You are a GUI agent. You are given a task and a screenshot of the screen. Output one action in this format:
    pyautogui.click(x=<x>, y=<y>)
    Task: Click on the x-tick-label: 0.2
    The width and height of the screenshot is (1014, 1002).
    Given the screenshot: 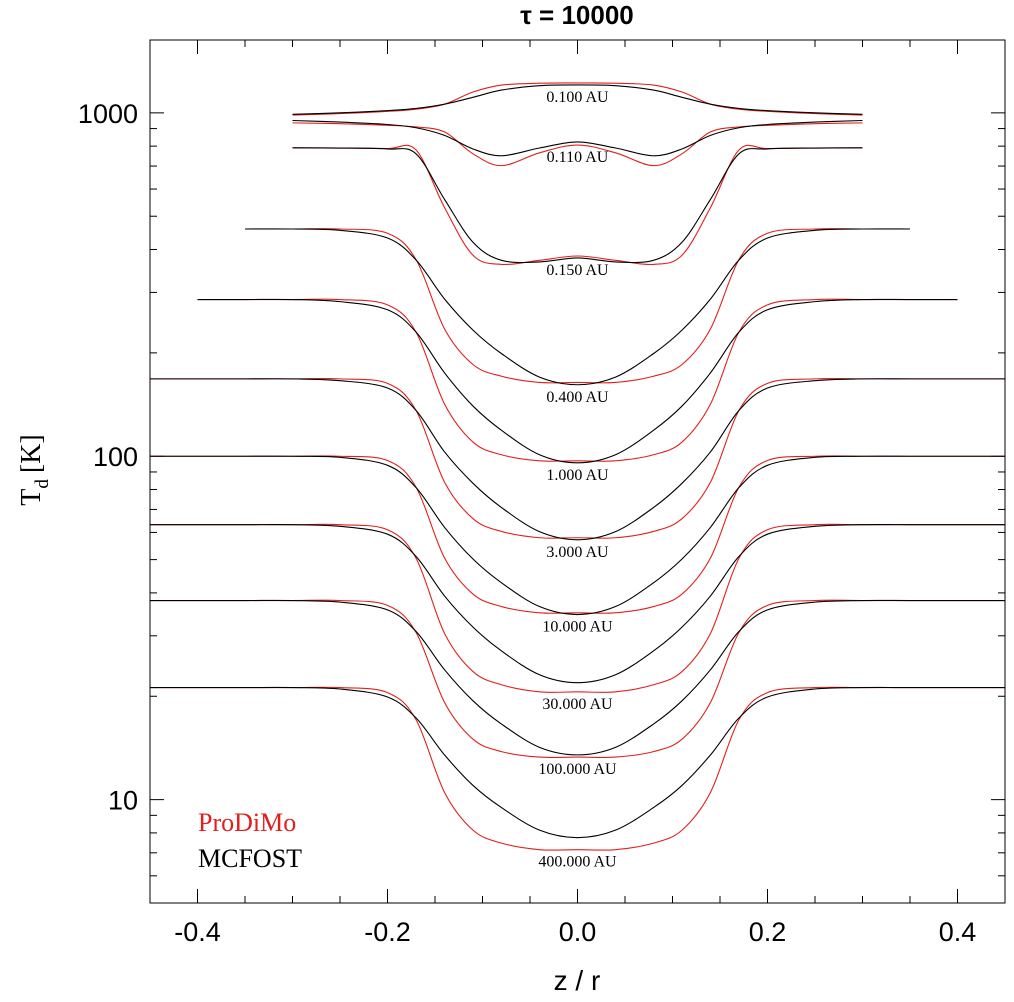 What is the action you would take?
    pyautogui.click(x=768, y=932)
    